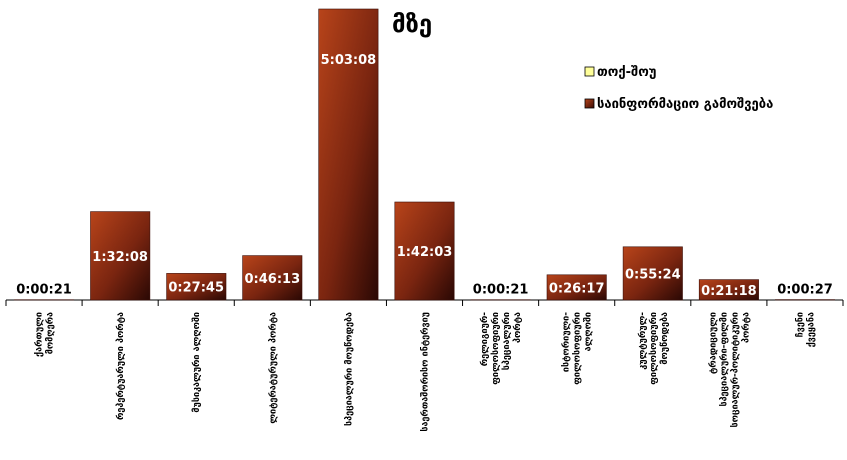 The image size is (847, 460). I want to click on legend-label-news: საინფორმაციო გამოშვება, so click(685, 104).